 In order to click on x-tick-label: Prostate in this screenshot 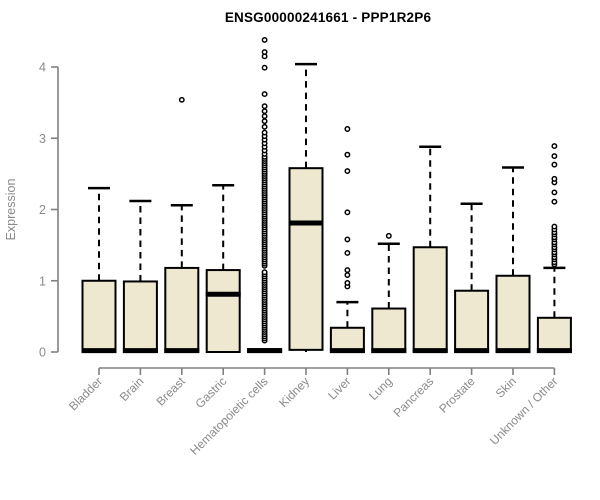, I will do `click(457, 395)`.